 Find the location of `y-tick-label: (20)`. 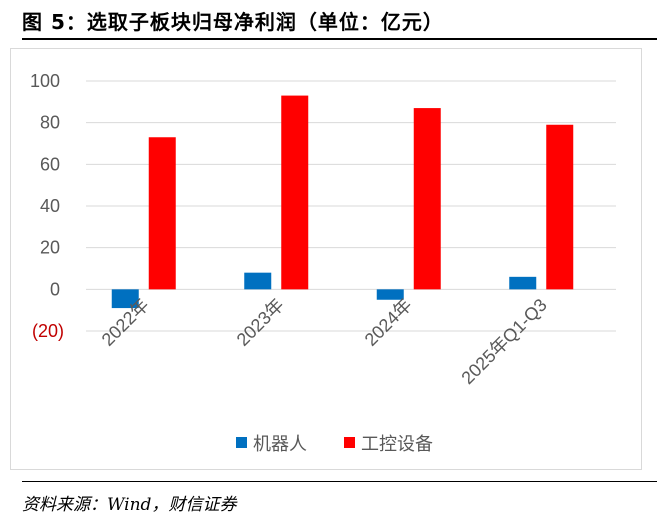

y-tick-label: (20) is located at coordinates (48, 331).